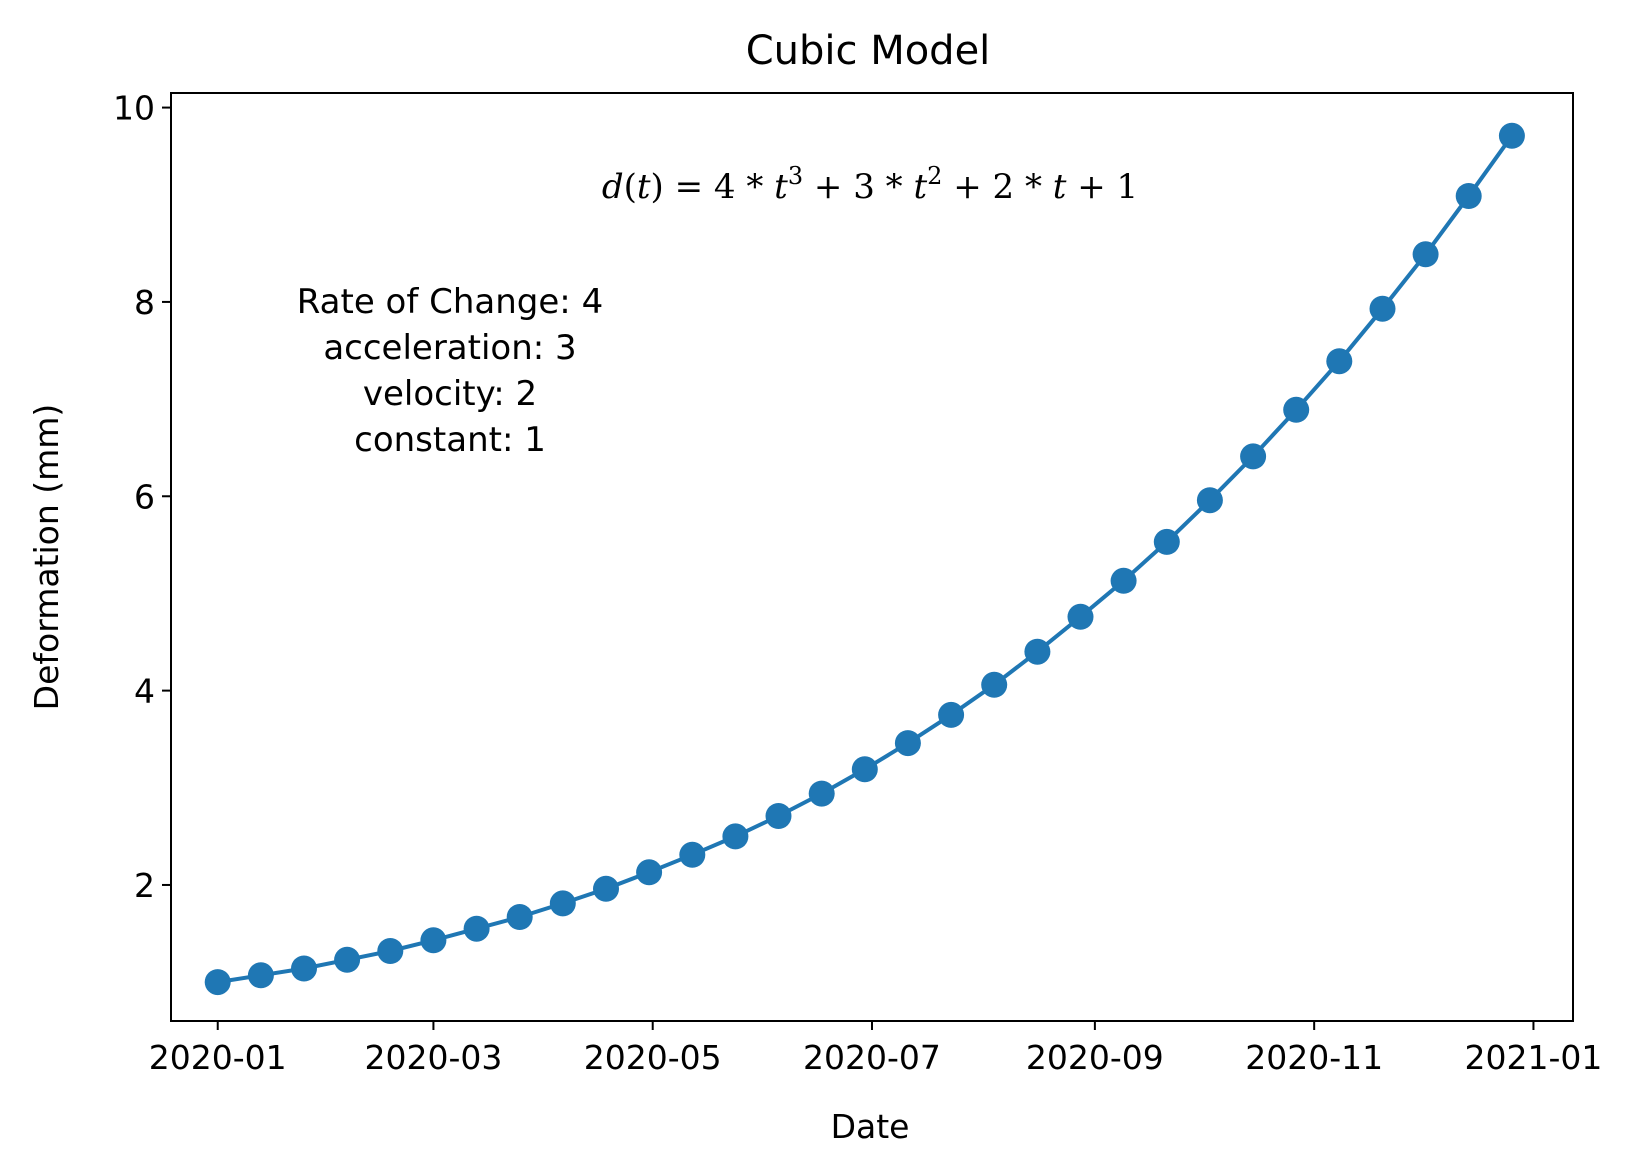 The height and width of the screenshot is (1172, 1638). I want to click on coefficient-velocity: velocity: 2, so click(450, 394).